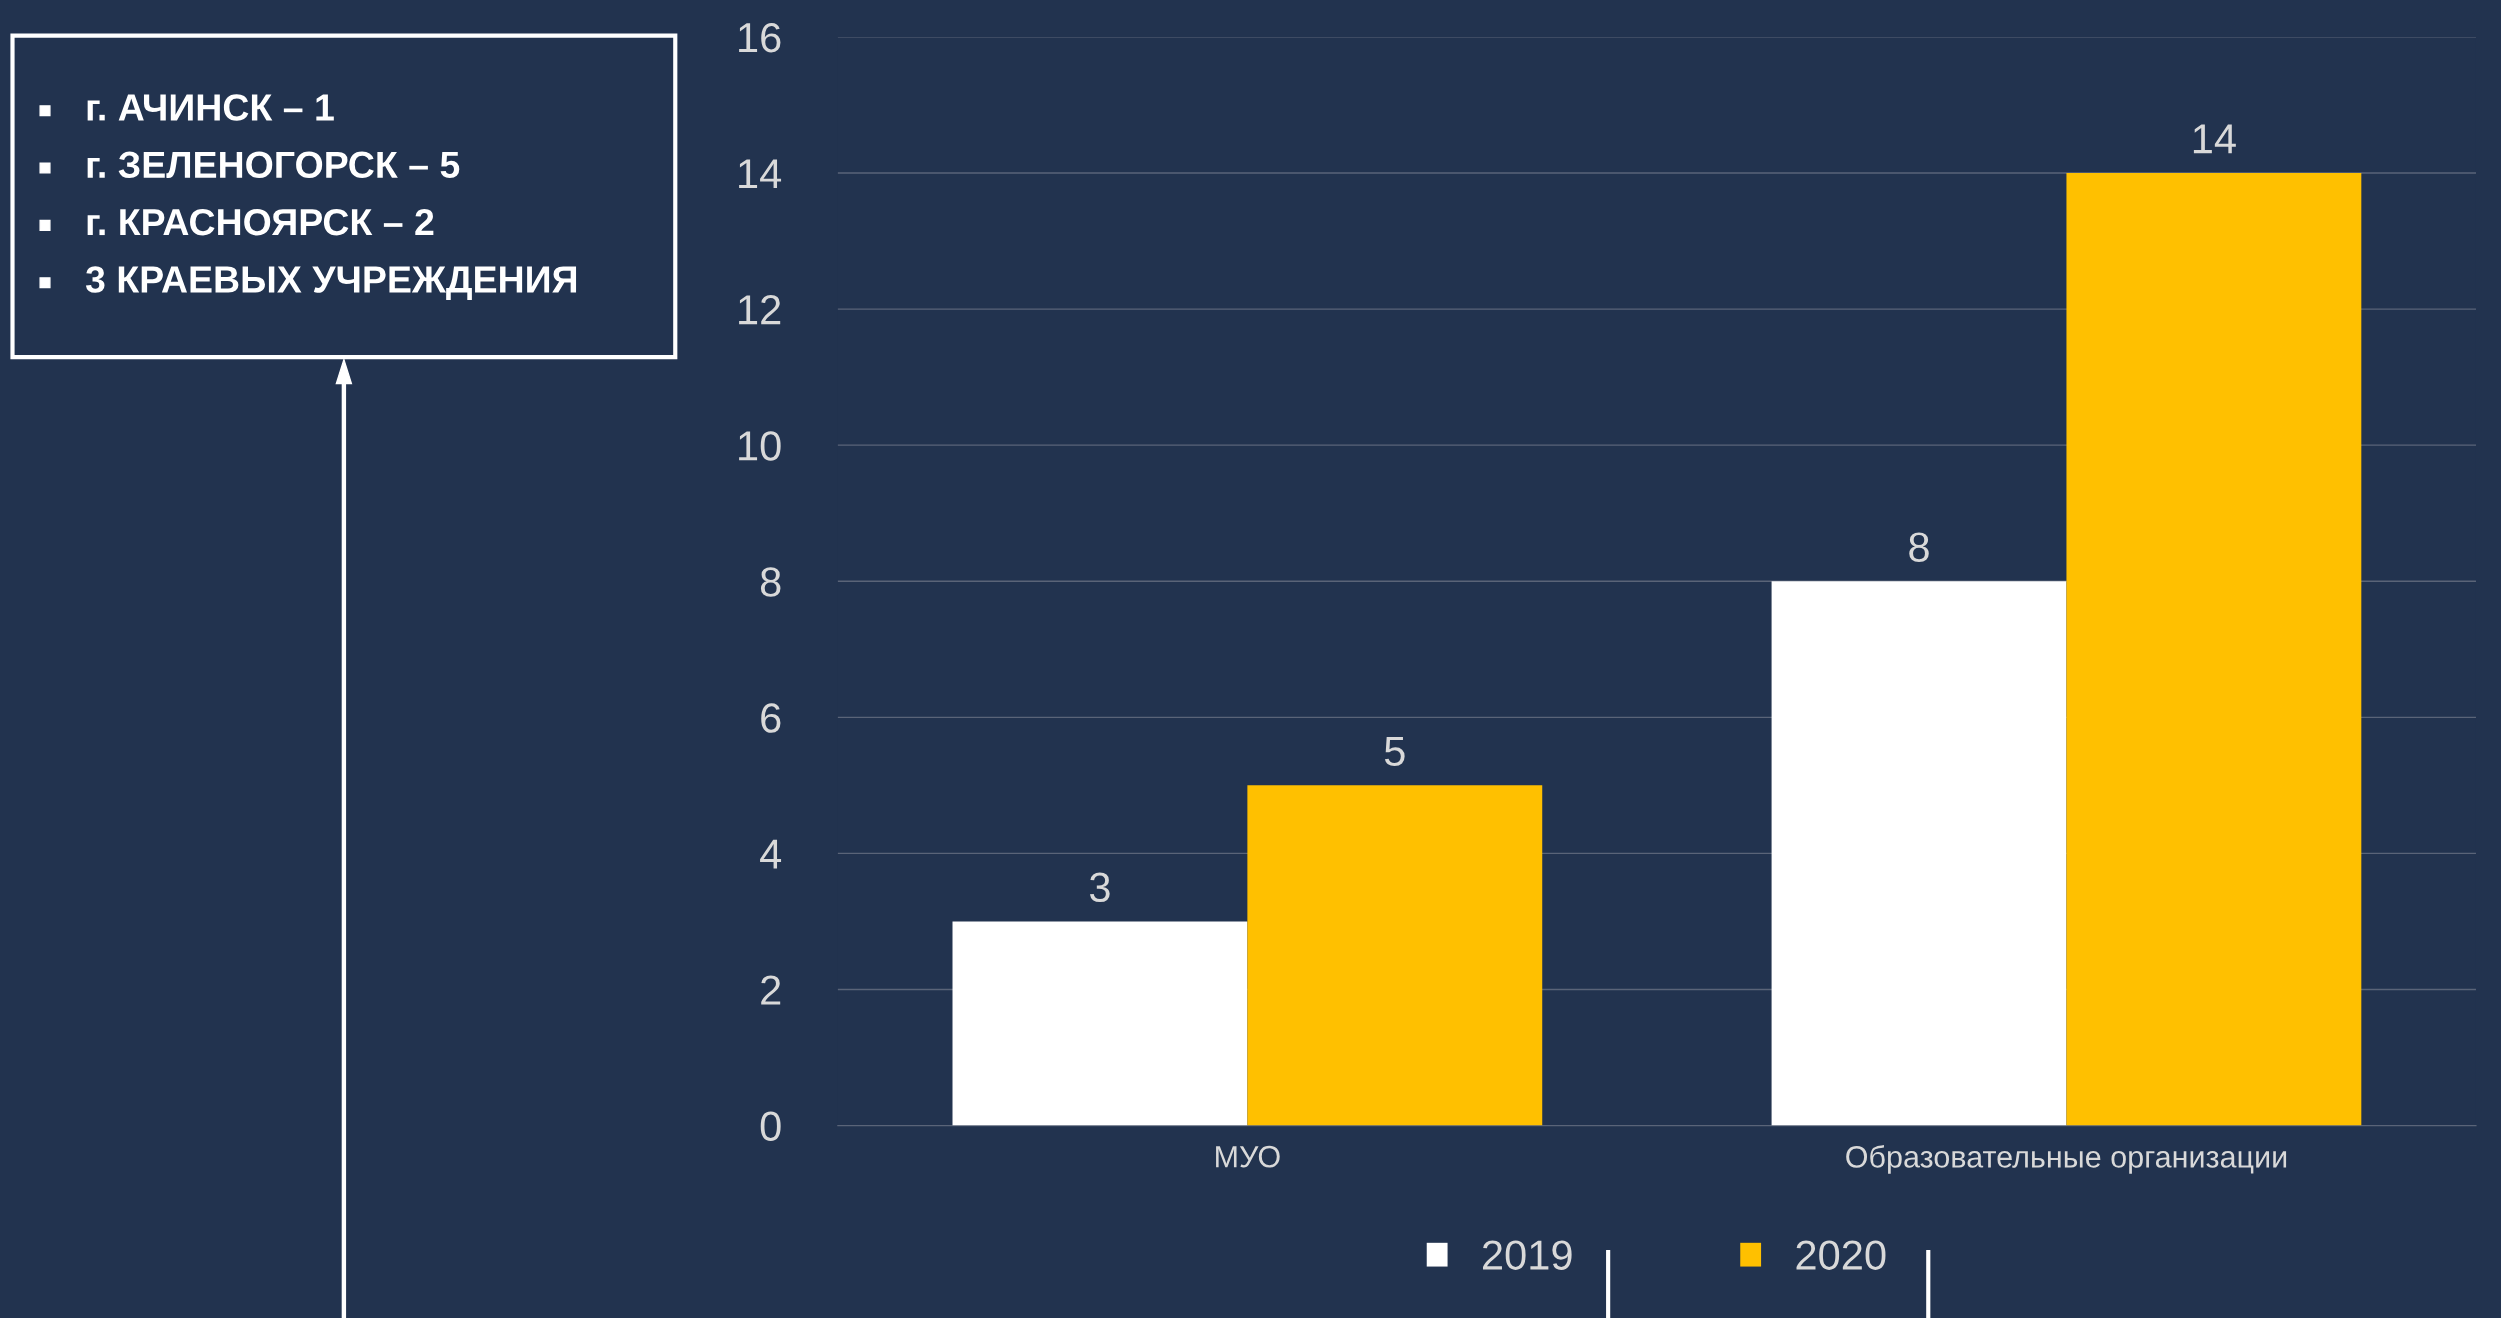 This screenshot has height=1318, width=2501. I want to click on y-tick-label: 14, so click(760, 174).